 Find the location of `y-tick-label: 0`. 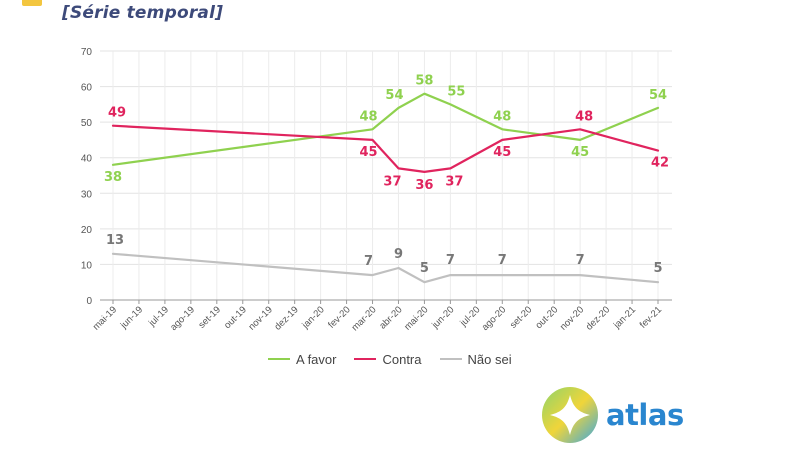

y-tick-label: 0 is located at coordinates (89, 301).